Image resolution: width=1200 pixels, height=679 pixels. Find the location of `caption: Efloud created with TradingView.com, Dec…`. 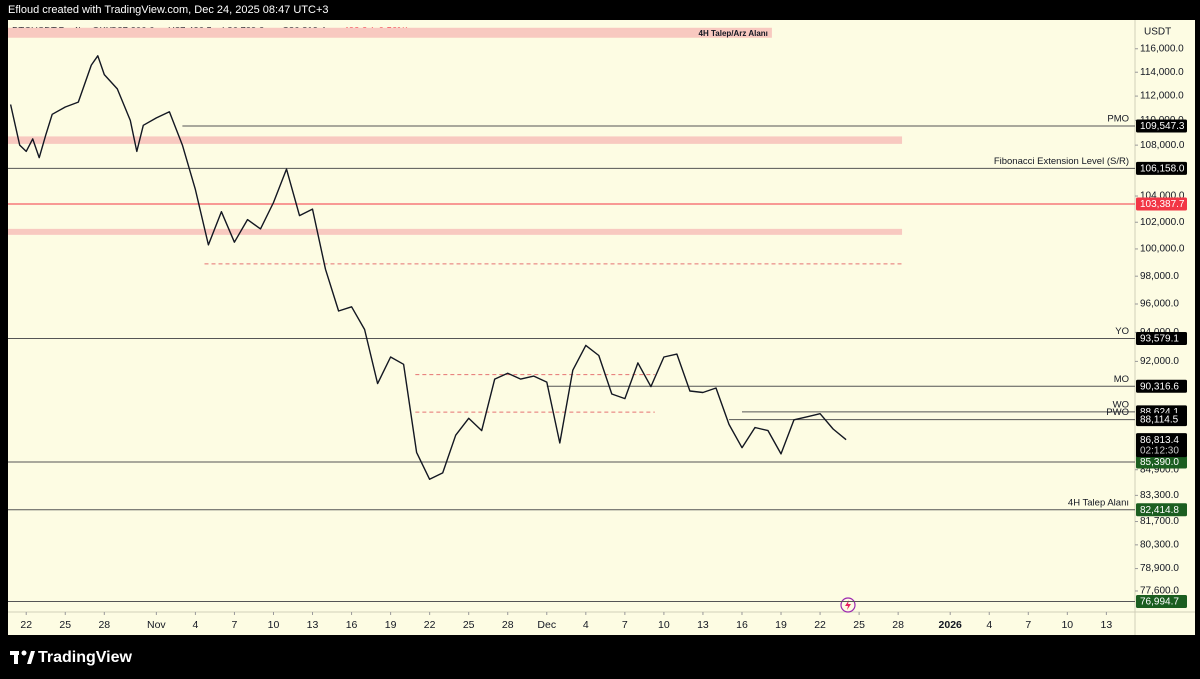

caption: Efloud created with TradingView.com, Dec… is located at coordinates (168, 10).